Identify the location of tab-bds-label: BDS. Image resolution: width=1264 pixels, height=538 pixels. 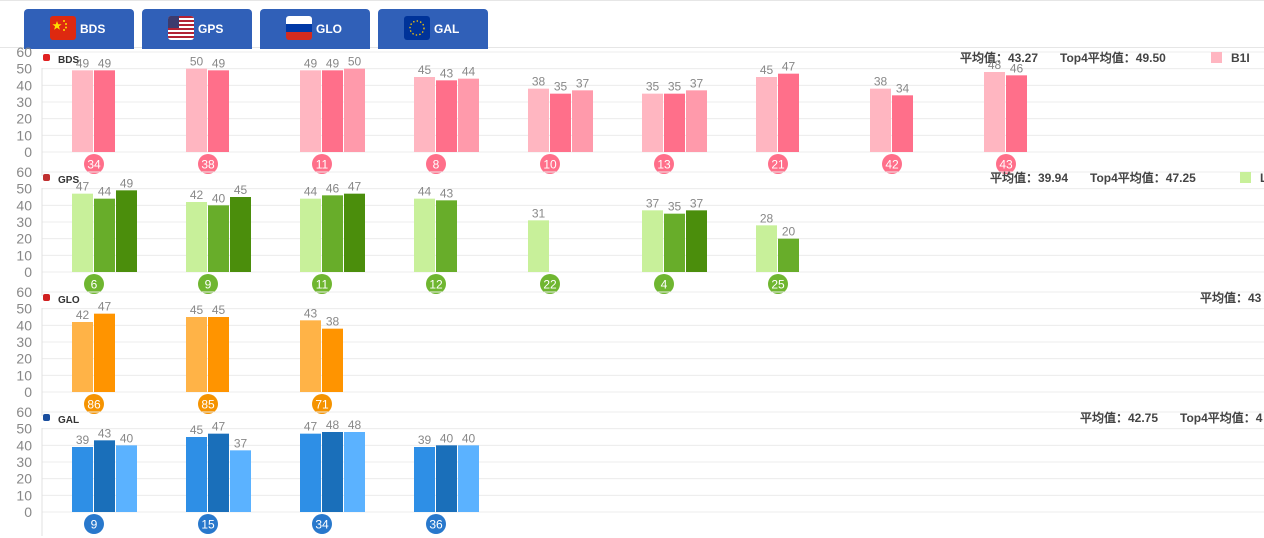
(93, 29).